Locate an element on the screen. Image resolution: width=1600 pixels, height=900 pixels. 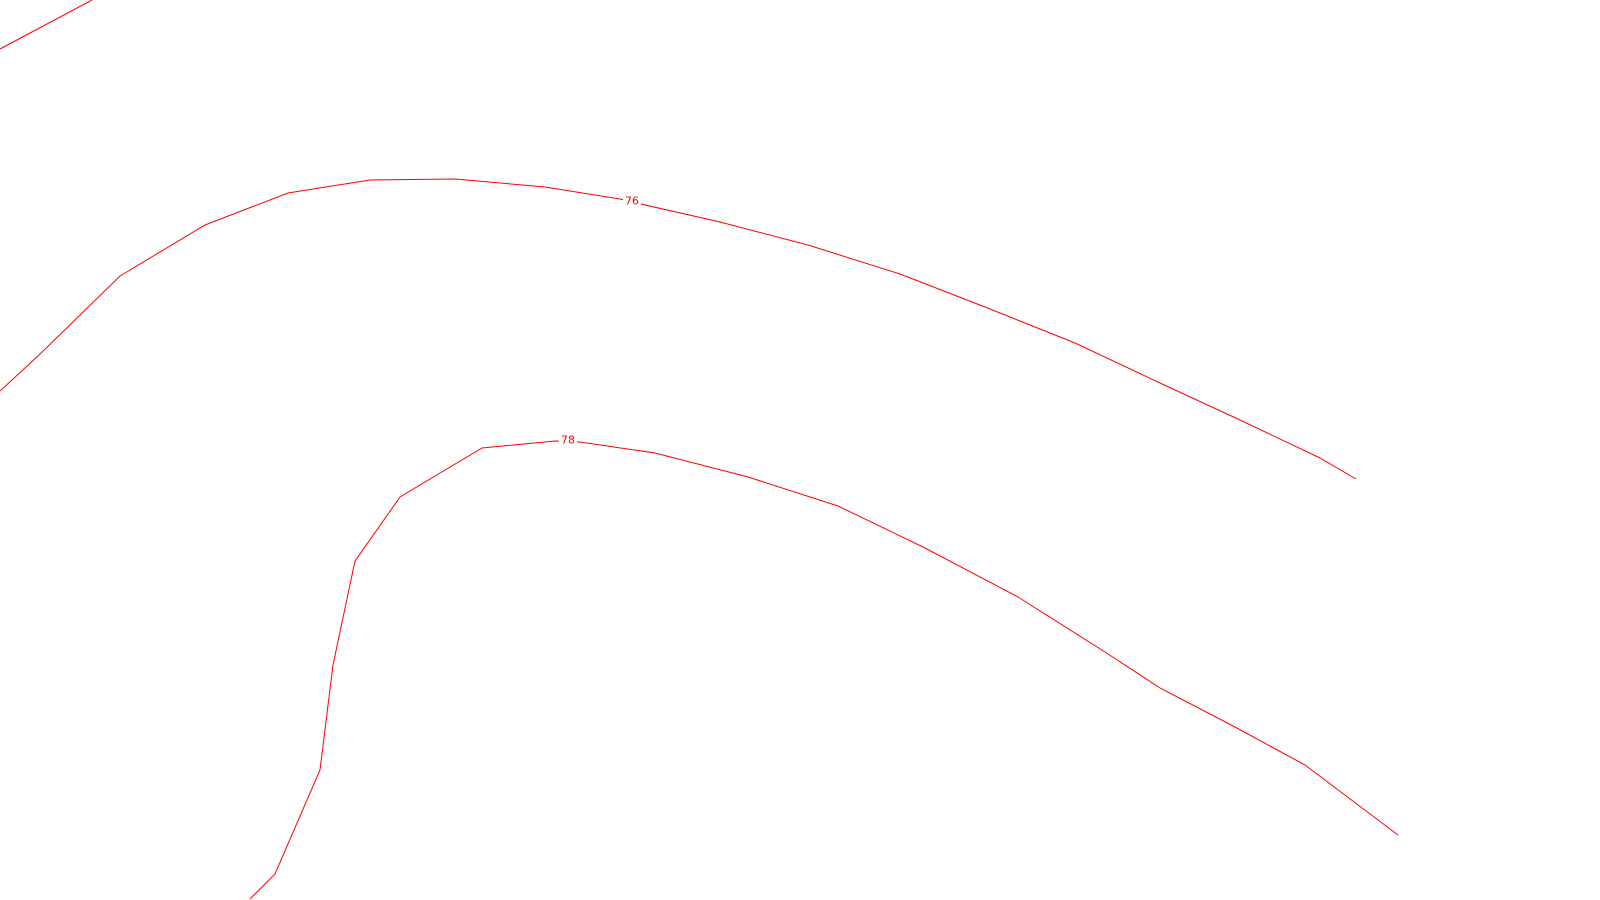
contour-label-78-halo is located at coordinates (568, 440).